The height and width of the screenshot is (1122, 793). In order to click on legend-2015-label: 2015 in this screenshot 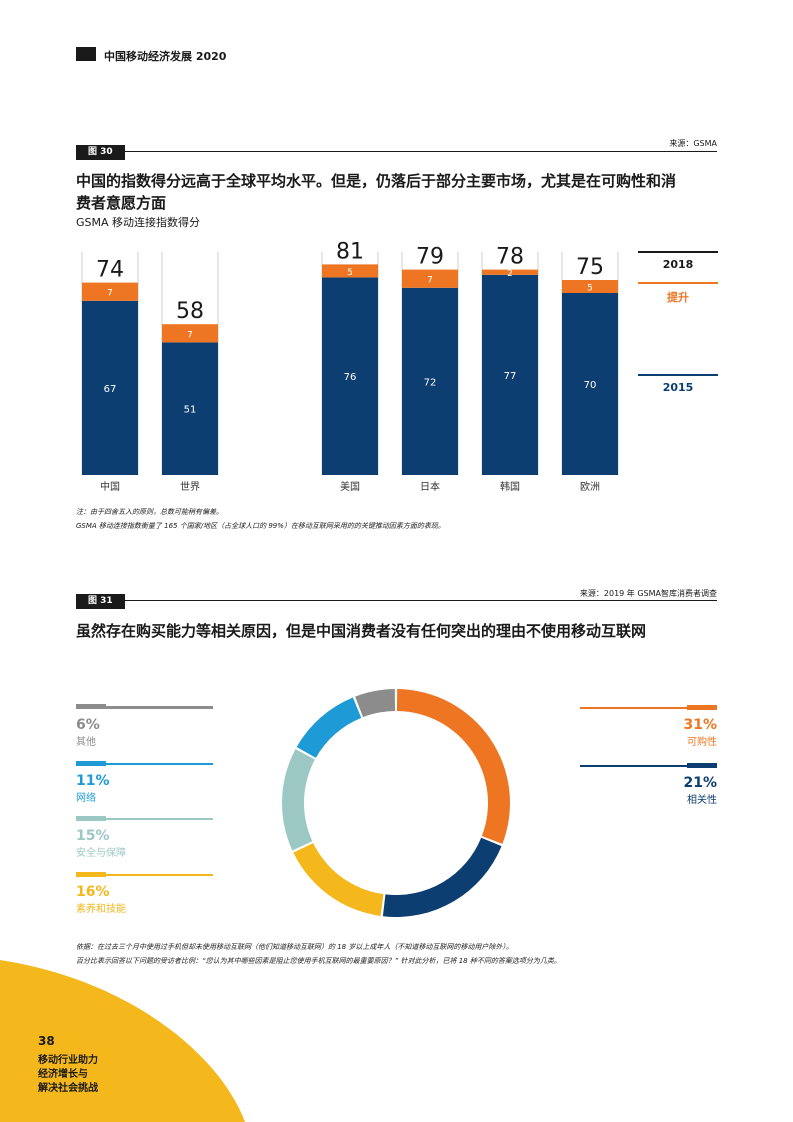, I will do `click(678, 387)`.